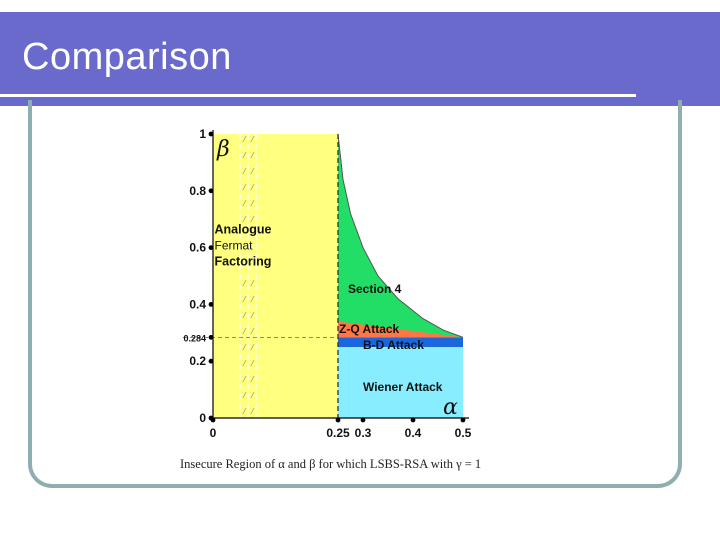  What do you see at coordinates (223, 149) in the screenshot?
I see `y-axis-label: β` at bounding box center [223, 149].